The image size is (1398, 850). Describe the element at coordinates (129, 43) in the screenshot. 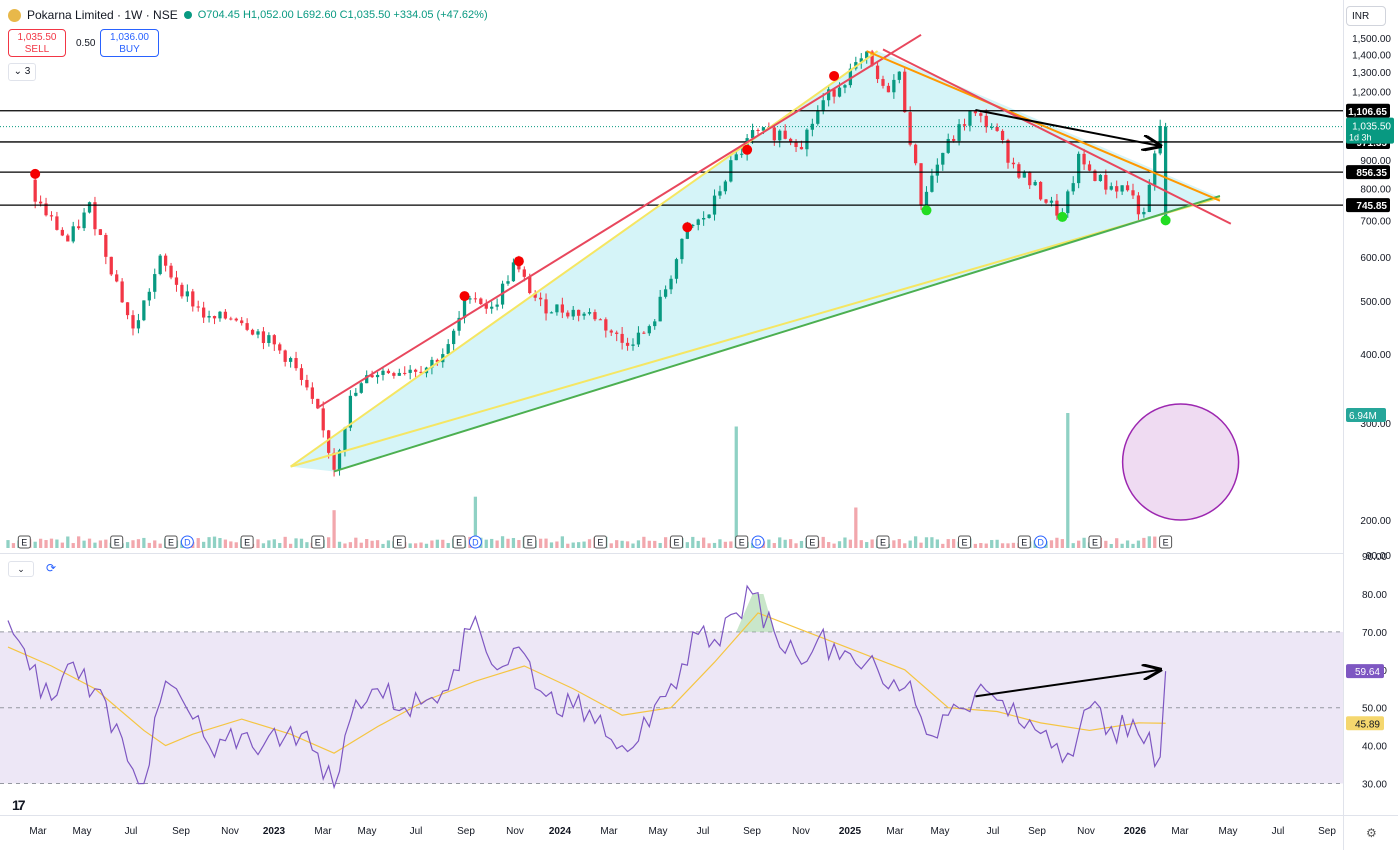

I see `buy-button: 1,036.00 BUY` at that location.